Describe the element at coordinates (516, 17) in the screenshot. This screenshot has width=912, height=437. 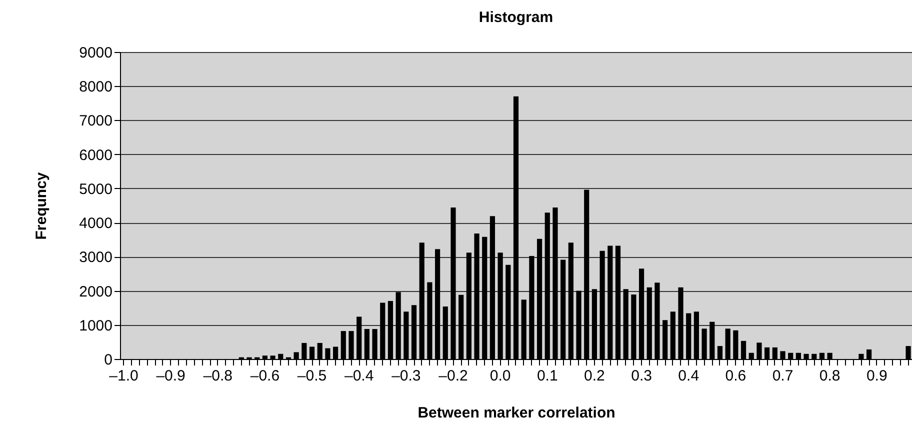
I see `chart-title: Histogram` at that location.